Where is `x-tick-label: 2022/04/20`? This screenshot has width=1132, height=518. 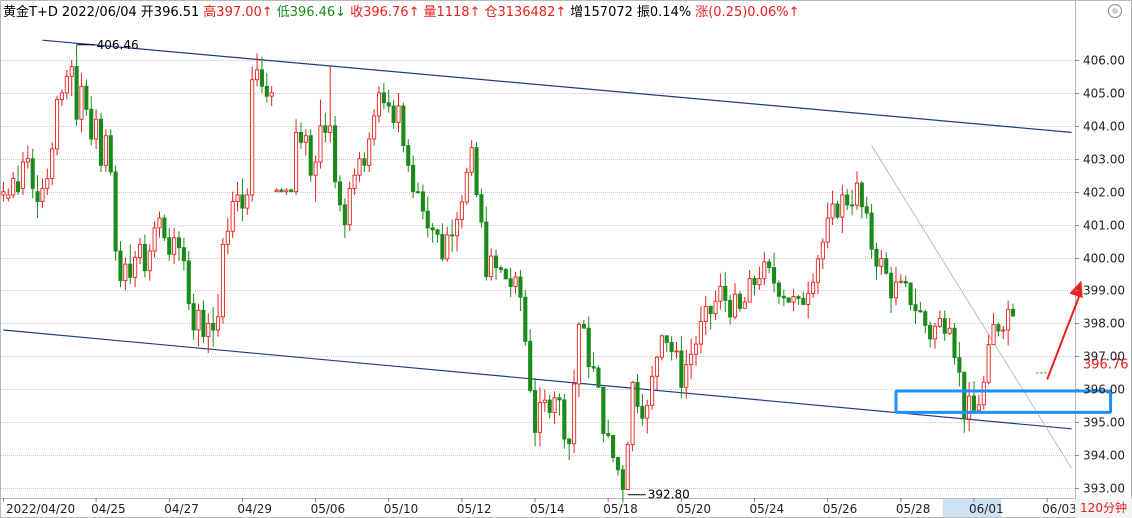 x-tick-label: 2022/04/20 is located at coordinates (40, 509).